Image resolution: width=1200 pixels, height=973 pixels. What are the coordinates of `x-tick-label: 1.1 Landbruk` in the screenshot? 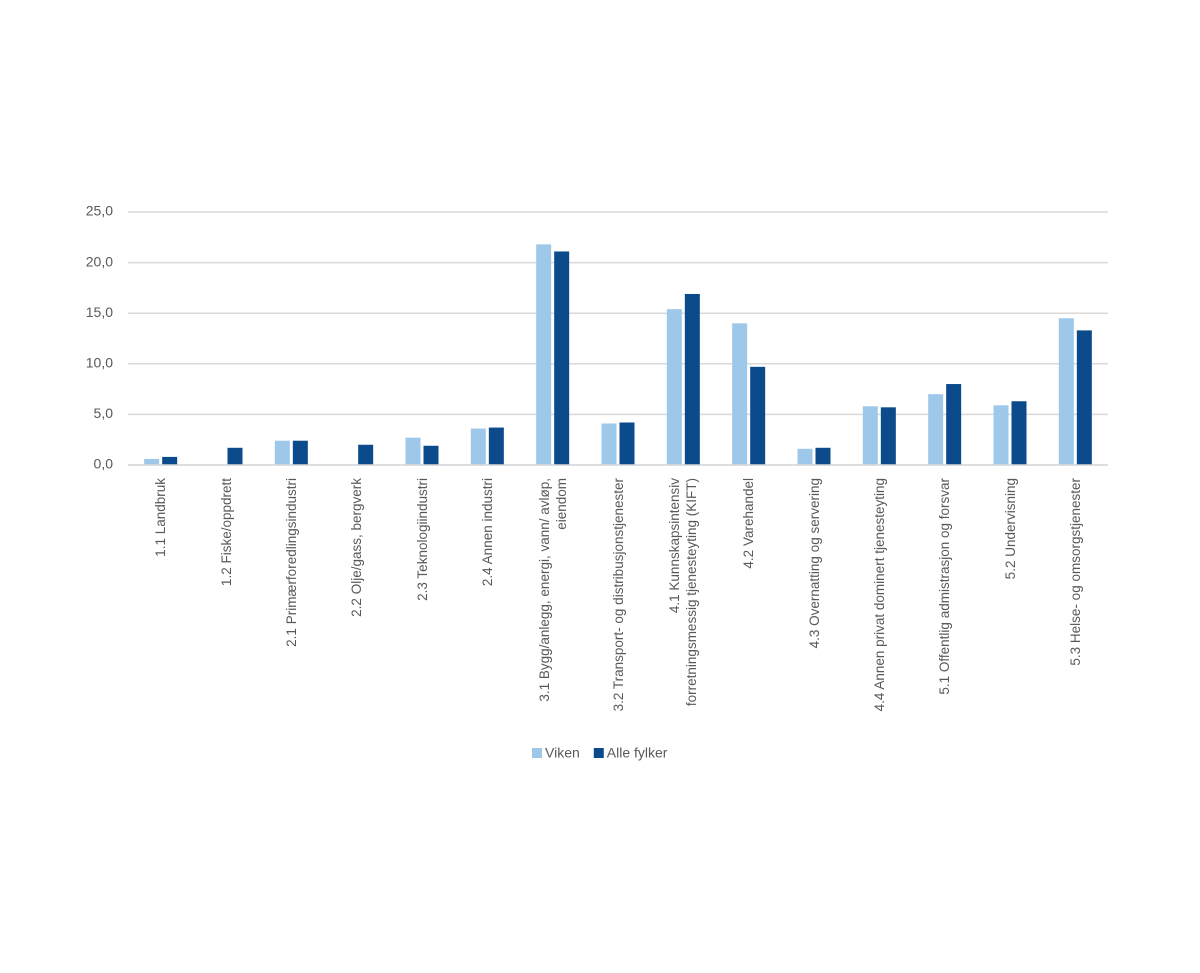 It's located at (161, 517).